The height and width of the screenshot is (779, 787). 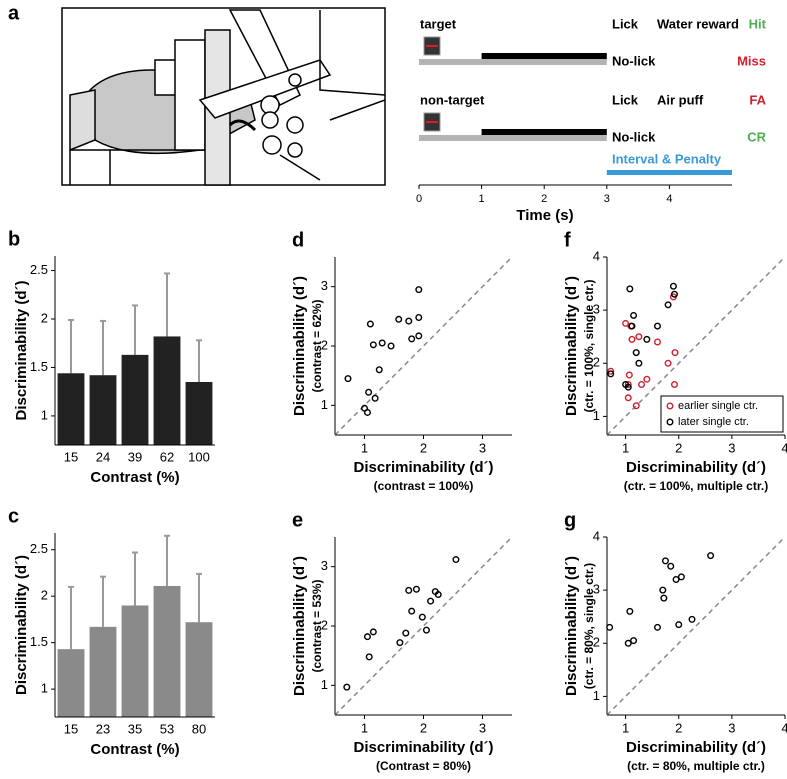 What do you see at coordinates (570, 520) in the screenshot?
I see `panel-label: g` at bounding box center [570, 520].